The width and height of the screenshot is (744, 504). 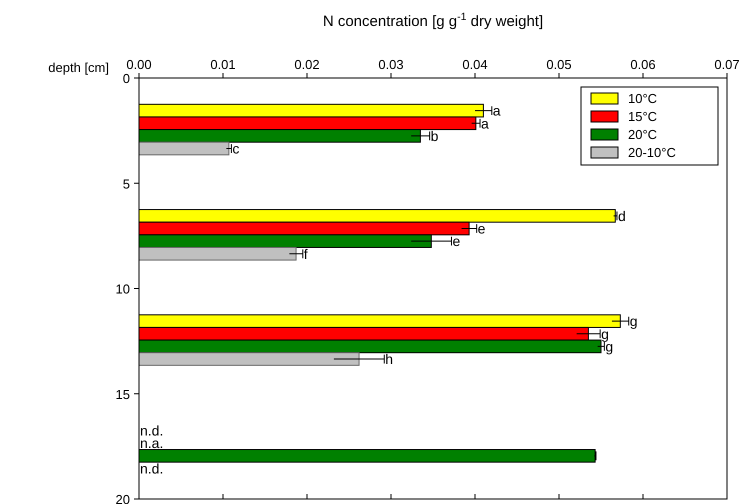 I want to click on legend-label: 10°C, so click(x=643, y=98).